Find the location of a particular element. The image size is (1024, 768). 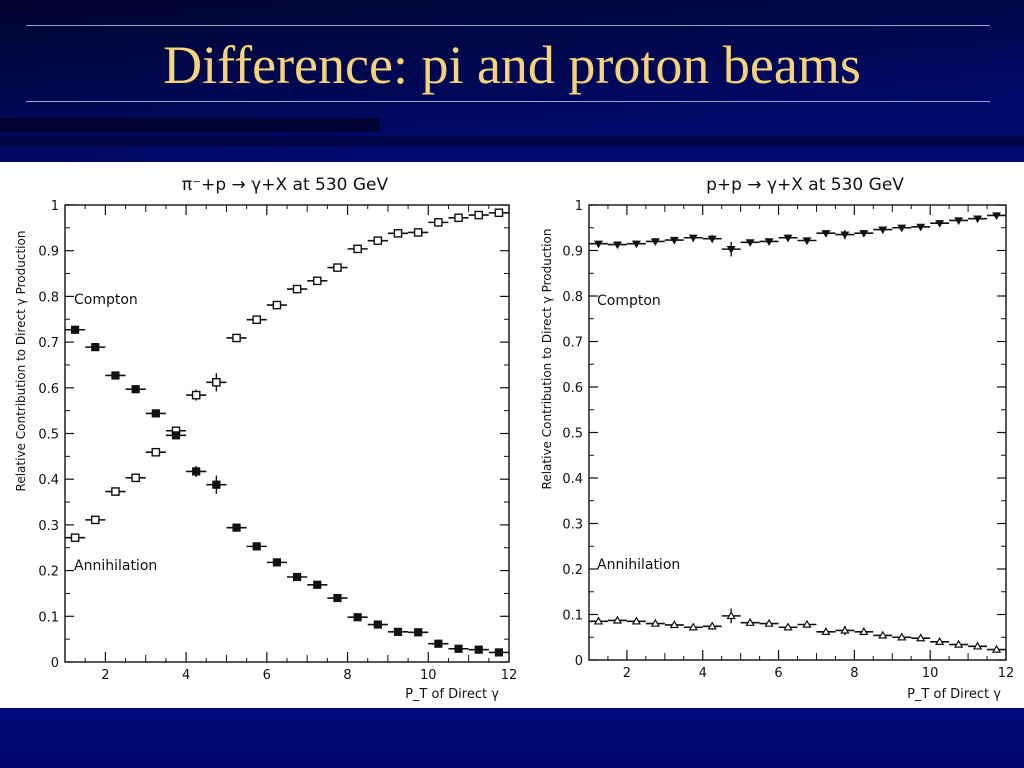

background-streak is located at coordinates (190, 125).